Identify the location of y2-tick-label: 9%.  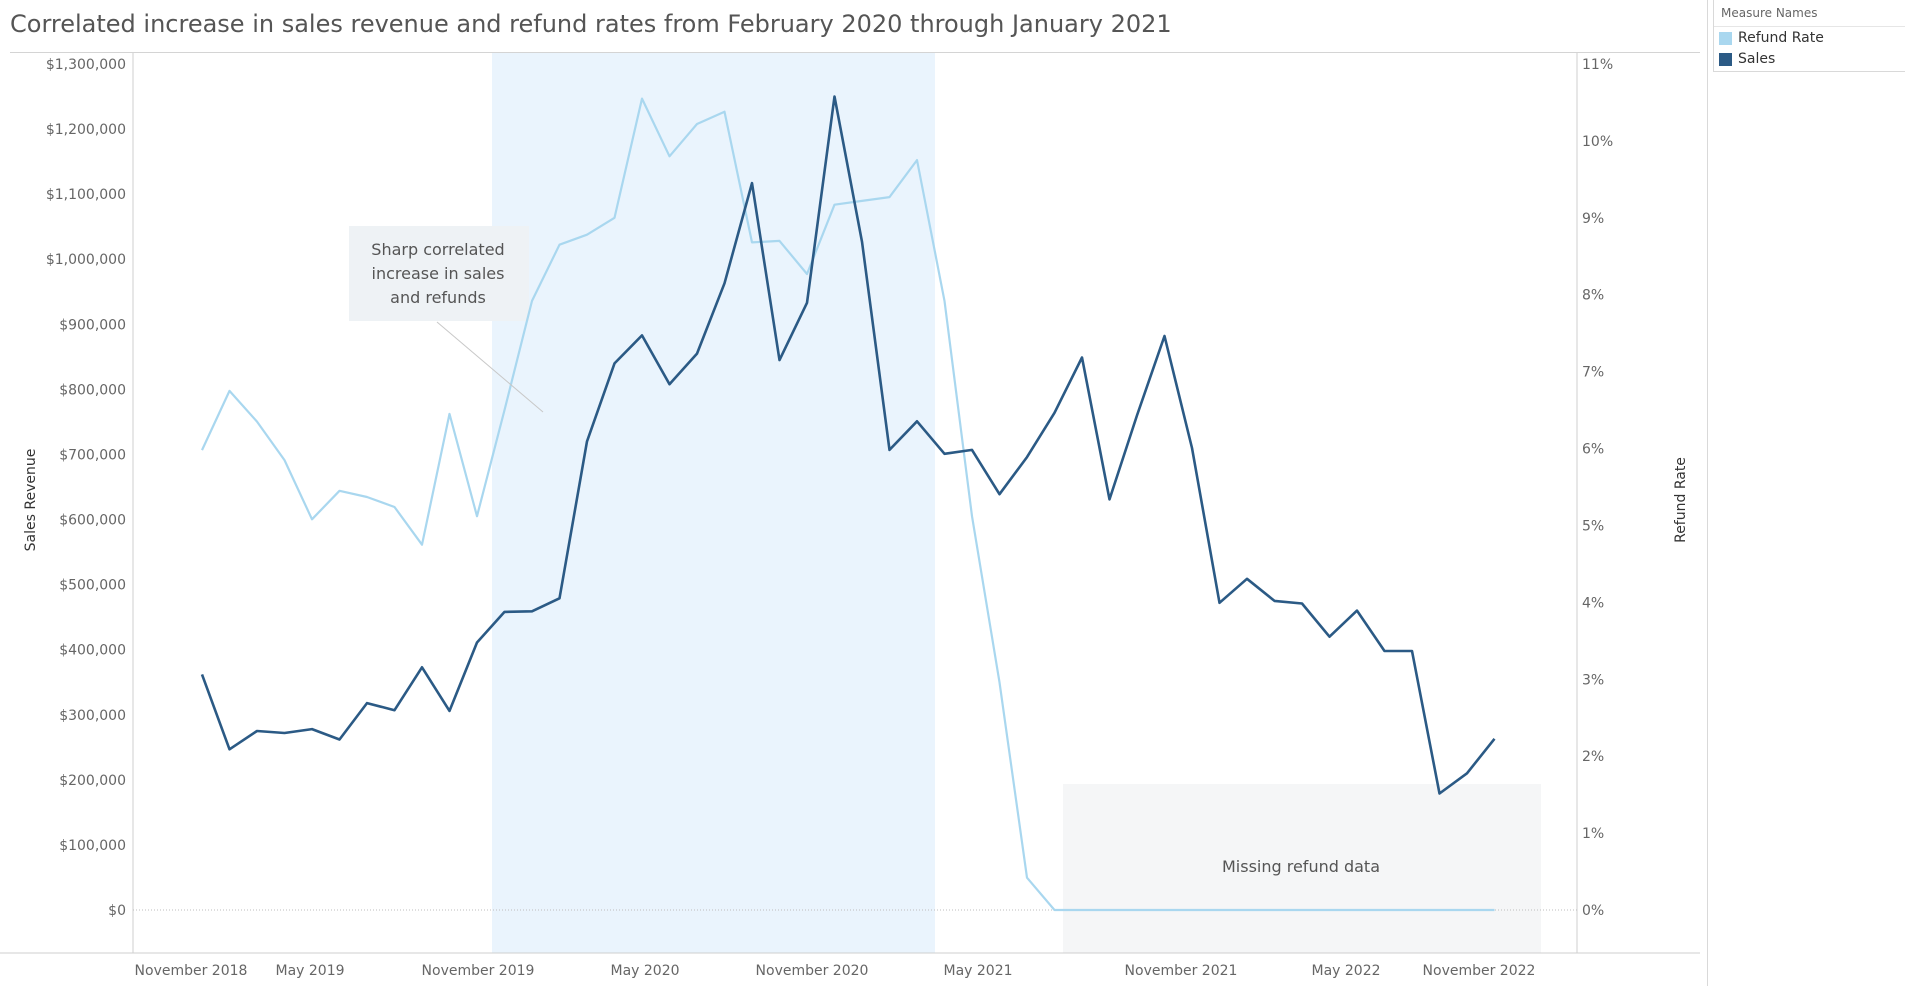
(1593, 219).